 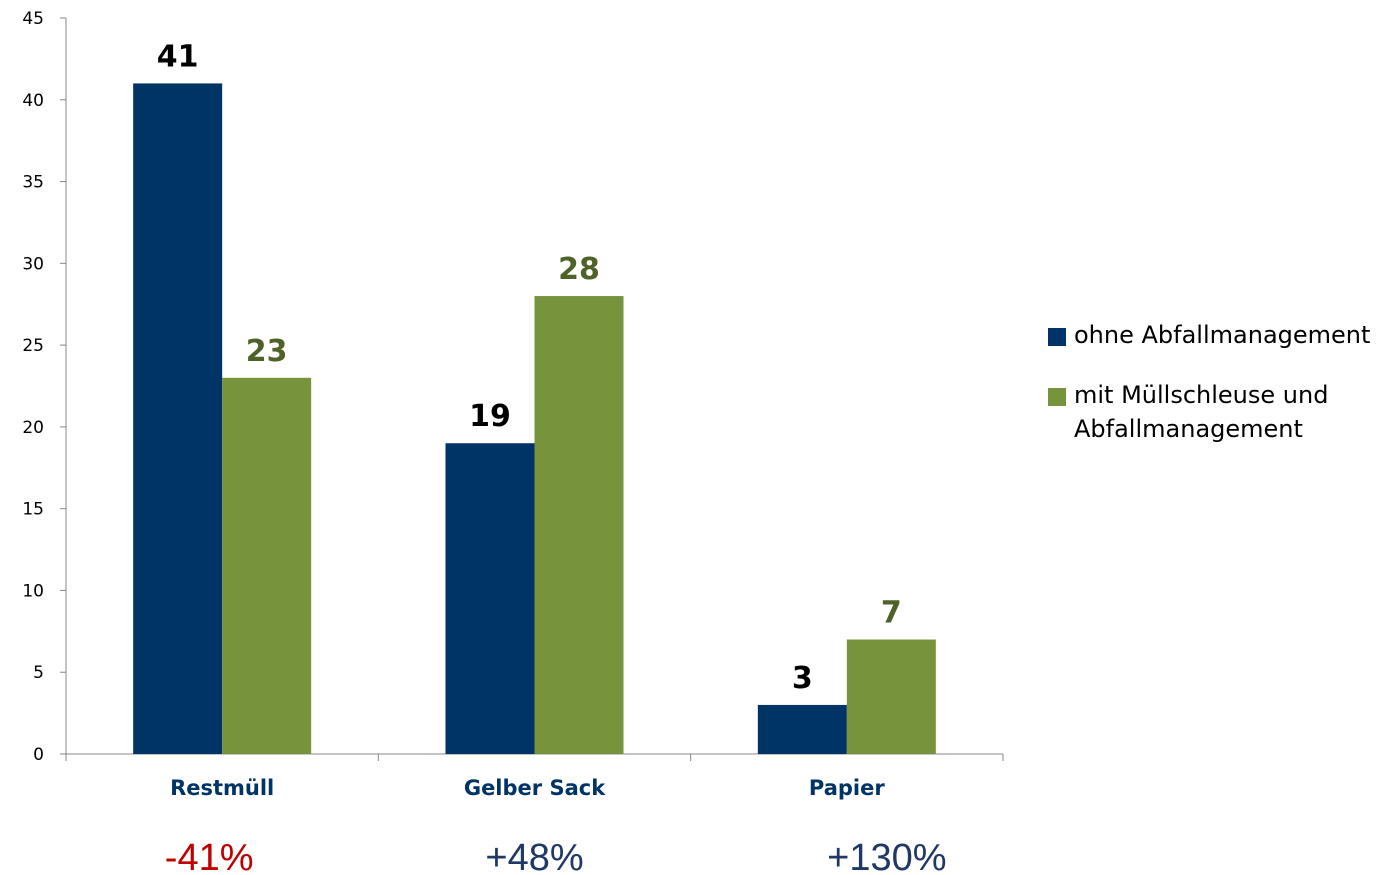 What do you see at coordinates (33, 591) in the screenshot?
I see `y-tick-label: 10` at bounding box center [33, 591].